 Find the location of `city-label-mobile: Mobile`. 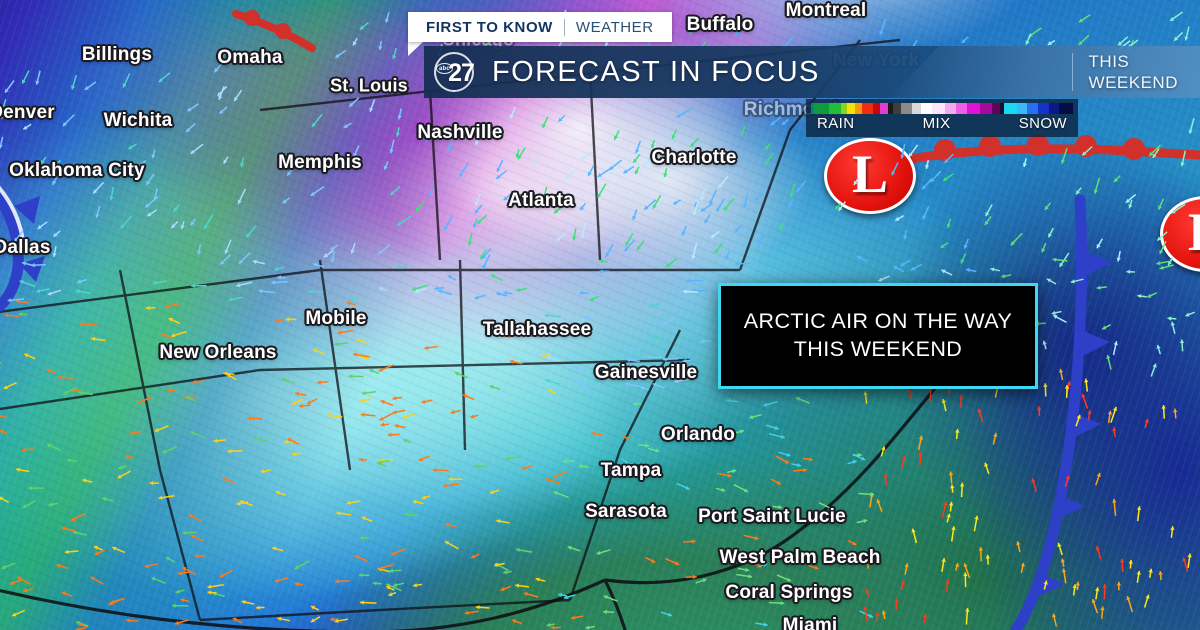

city-label-mobile: Mobile is located at coordinates (336, 318).